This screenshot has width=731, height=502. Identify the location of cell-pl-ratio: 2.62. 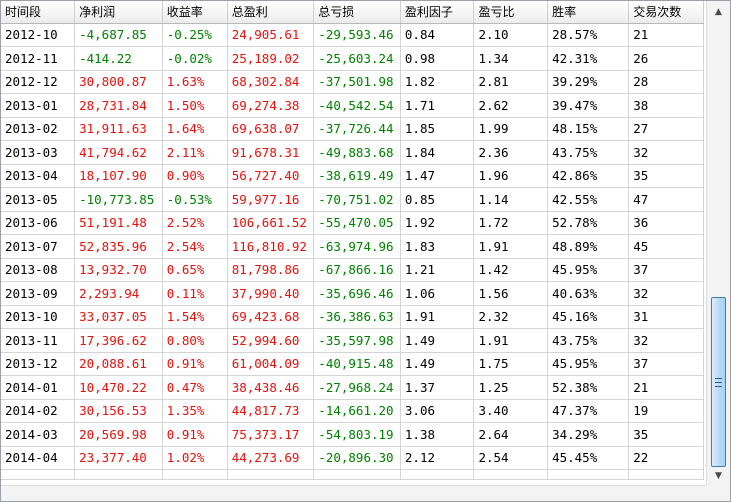
(511, 105).